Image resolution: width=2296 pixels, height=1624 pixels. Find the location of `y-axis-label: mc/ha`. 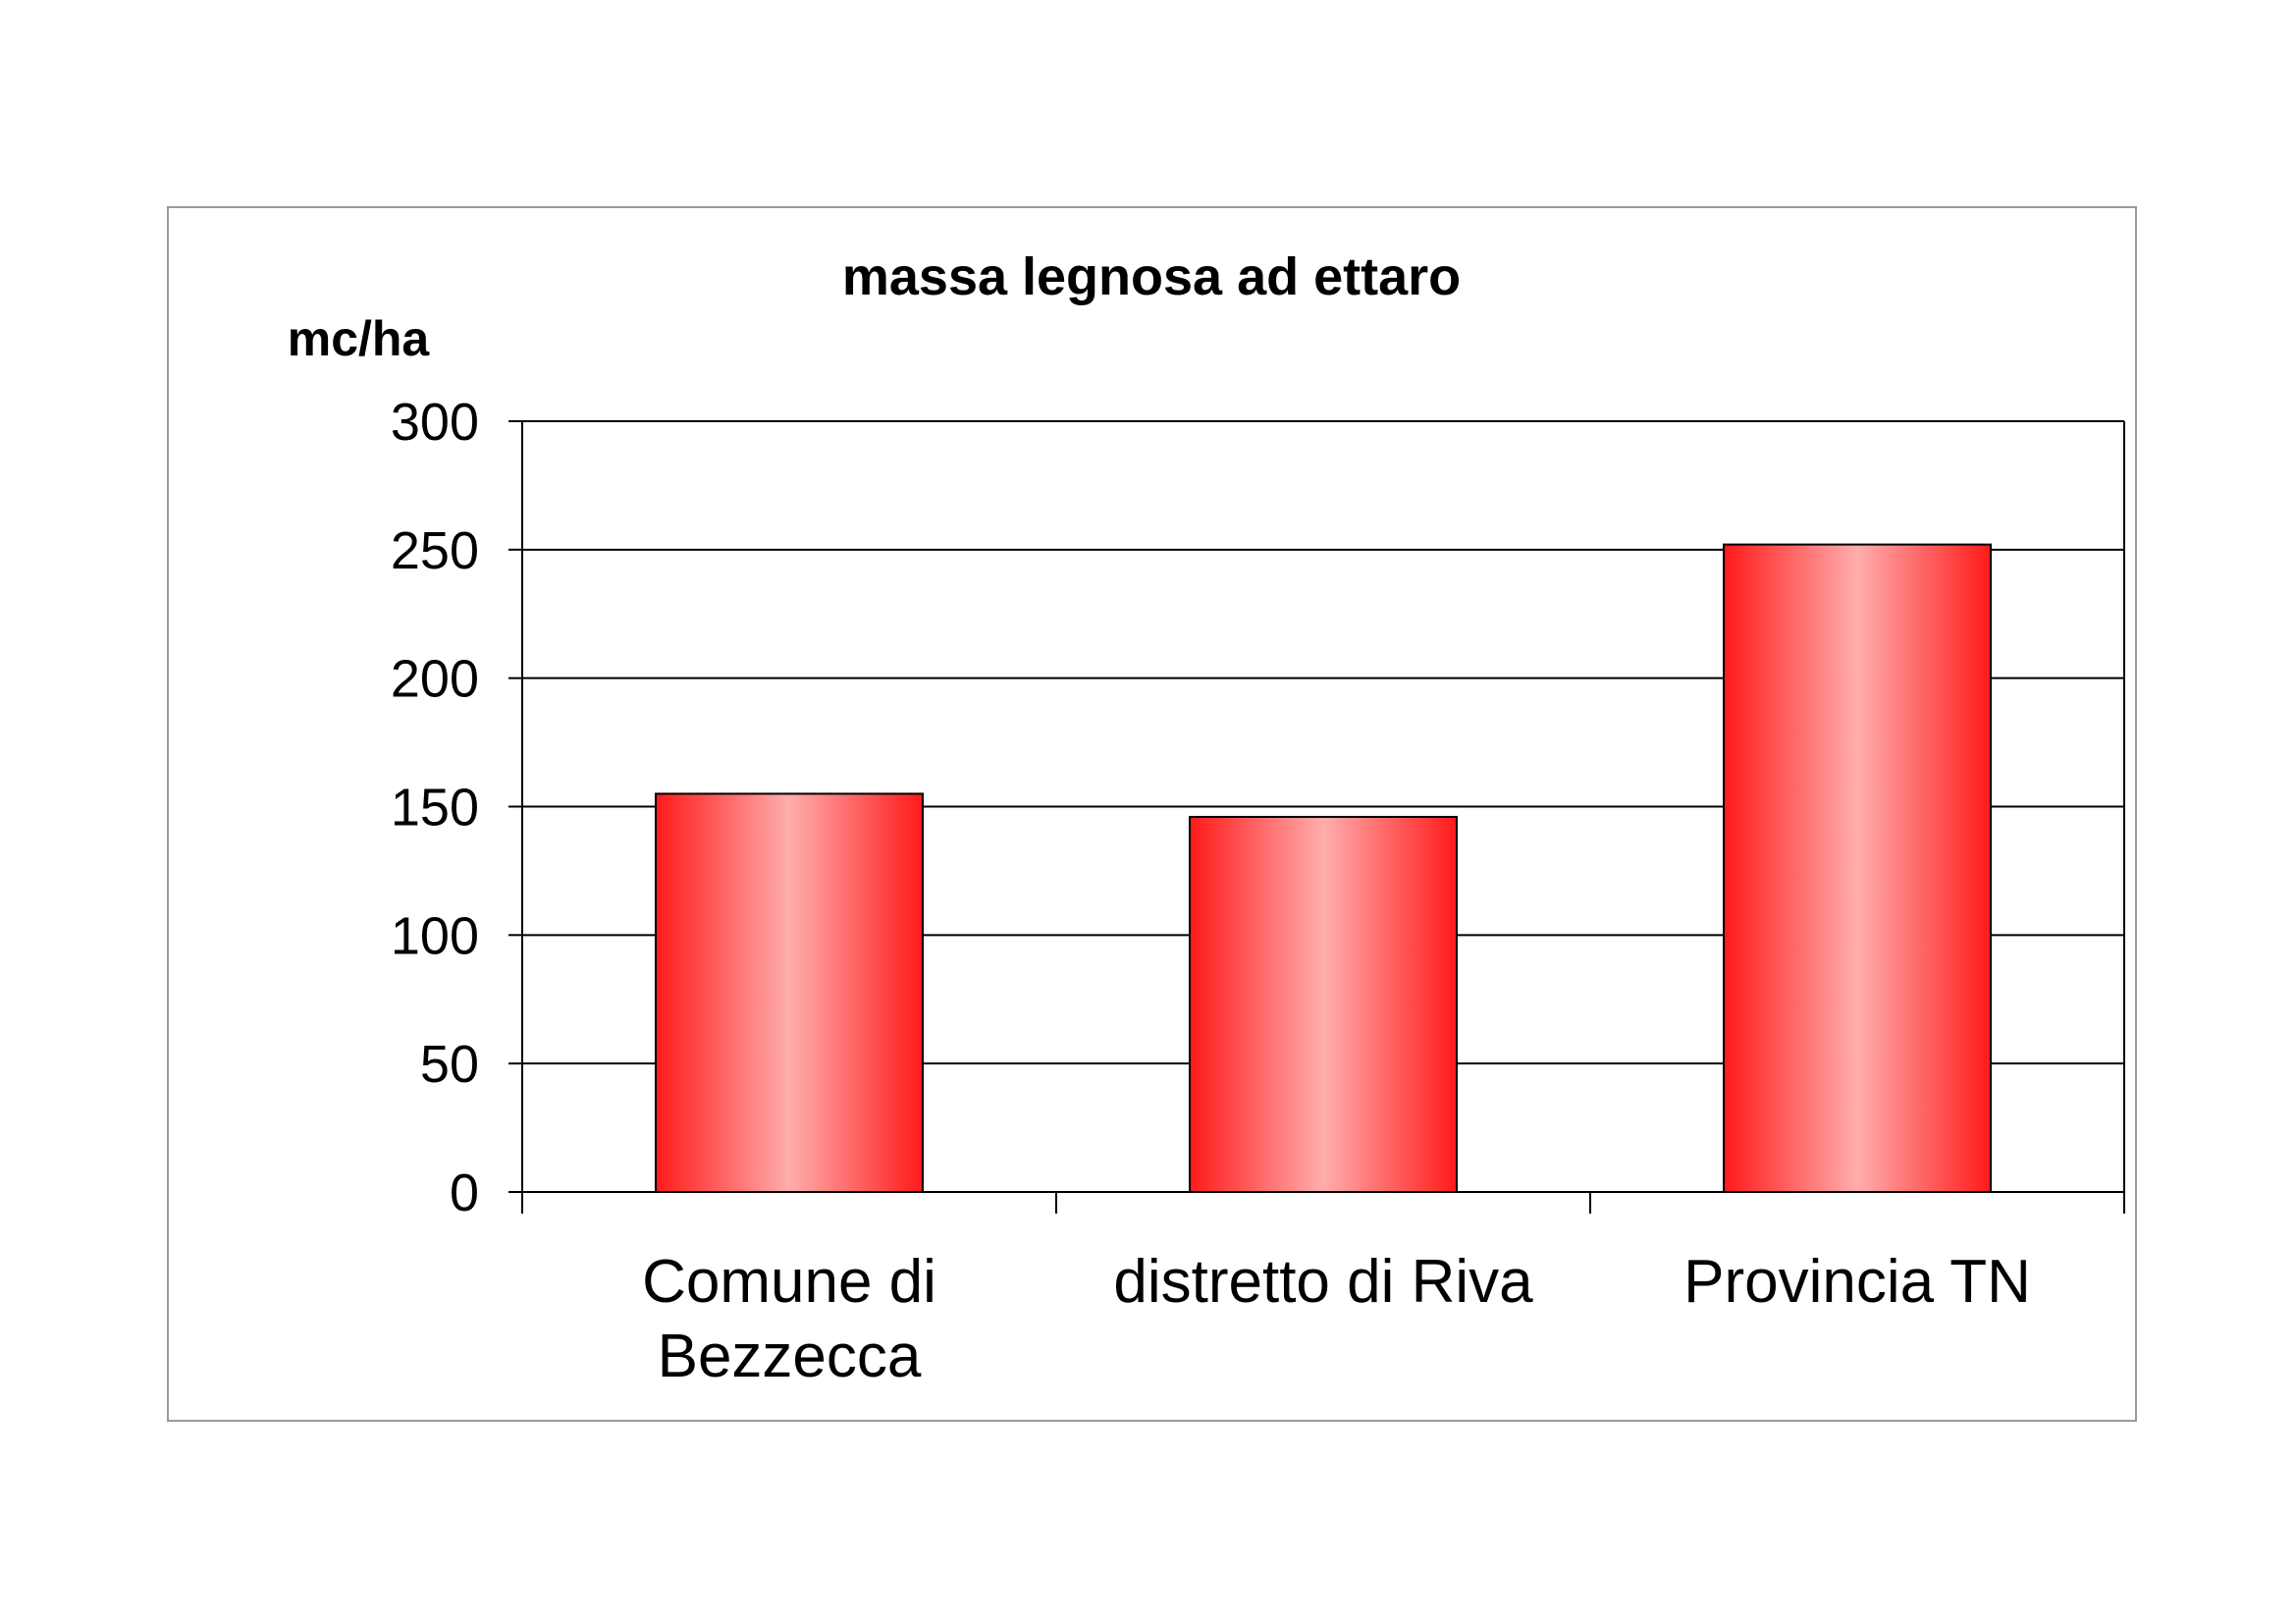

y-axis-label: mc/ha is located at coordinates (360, 338).